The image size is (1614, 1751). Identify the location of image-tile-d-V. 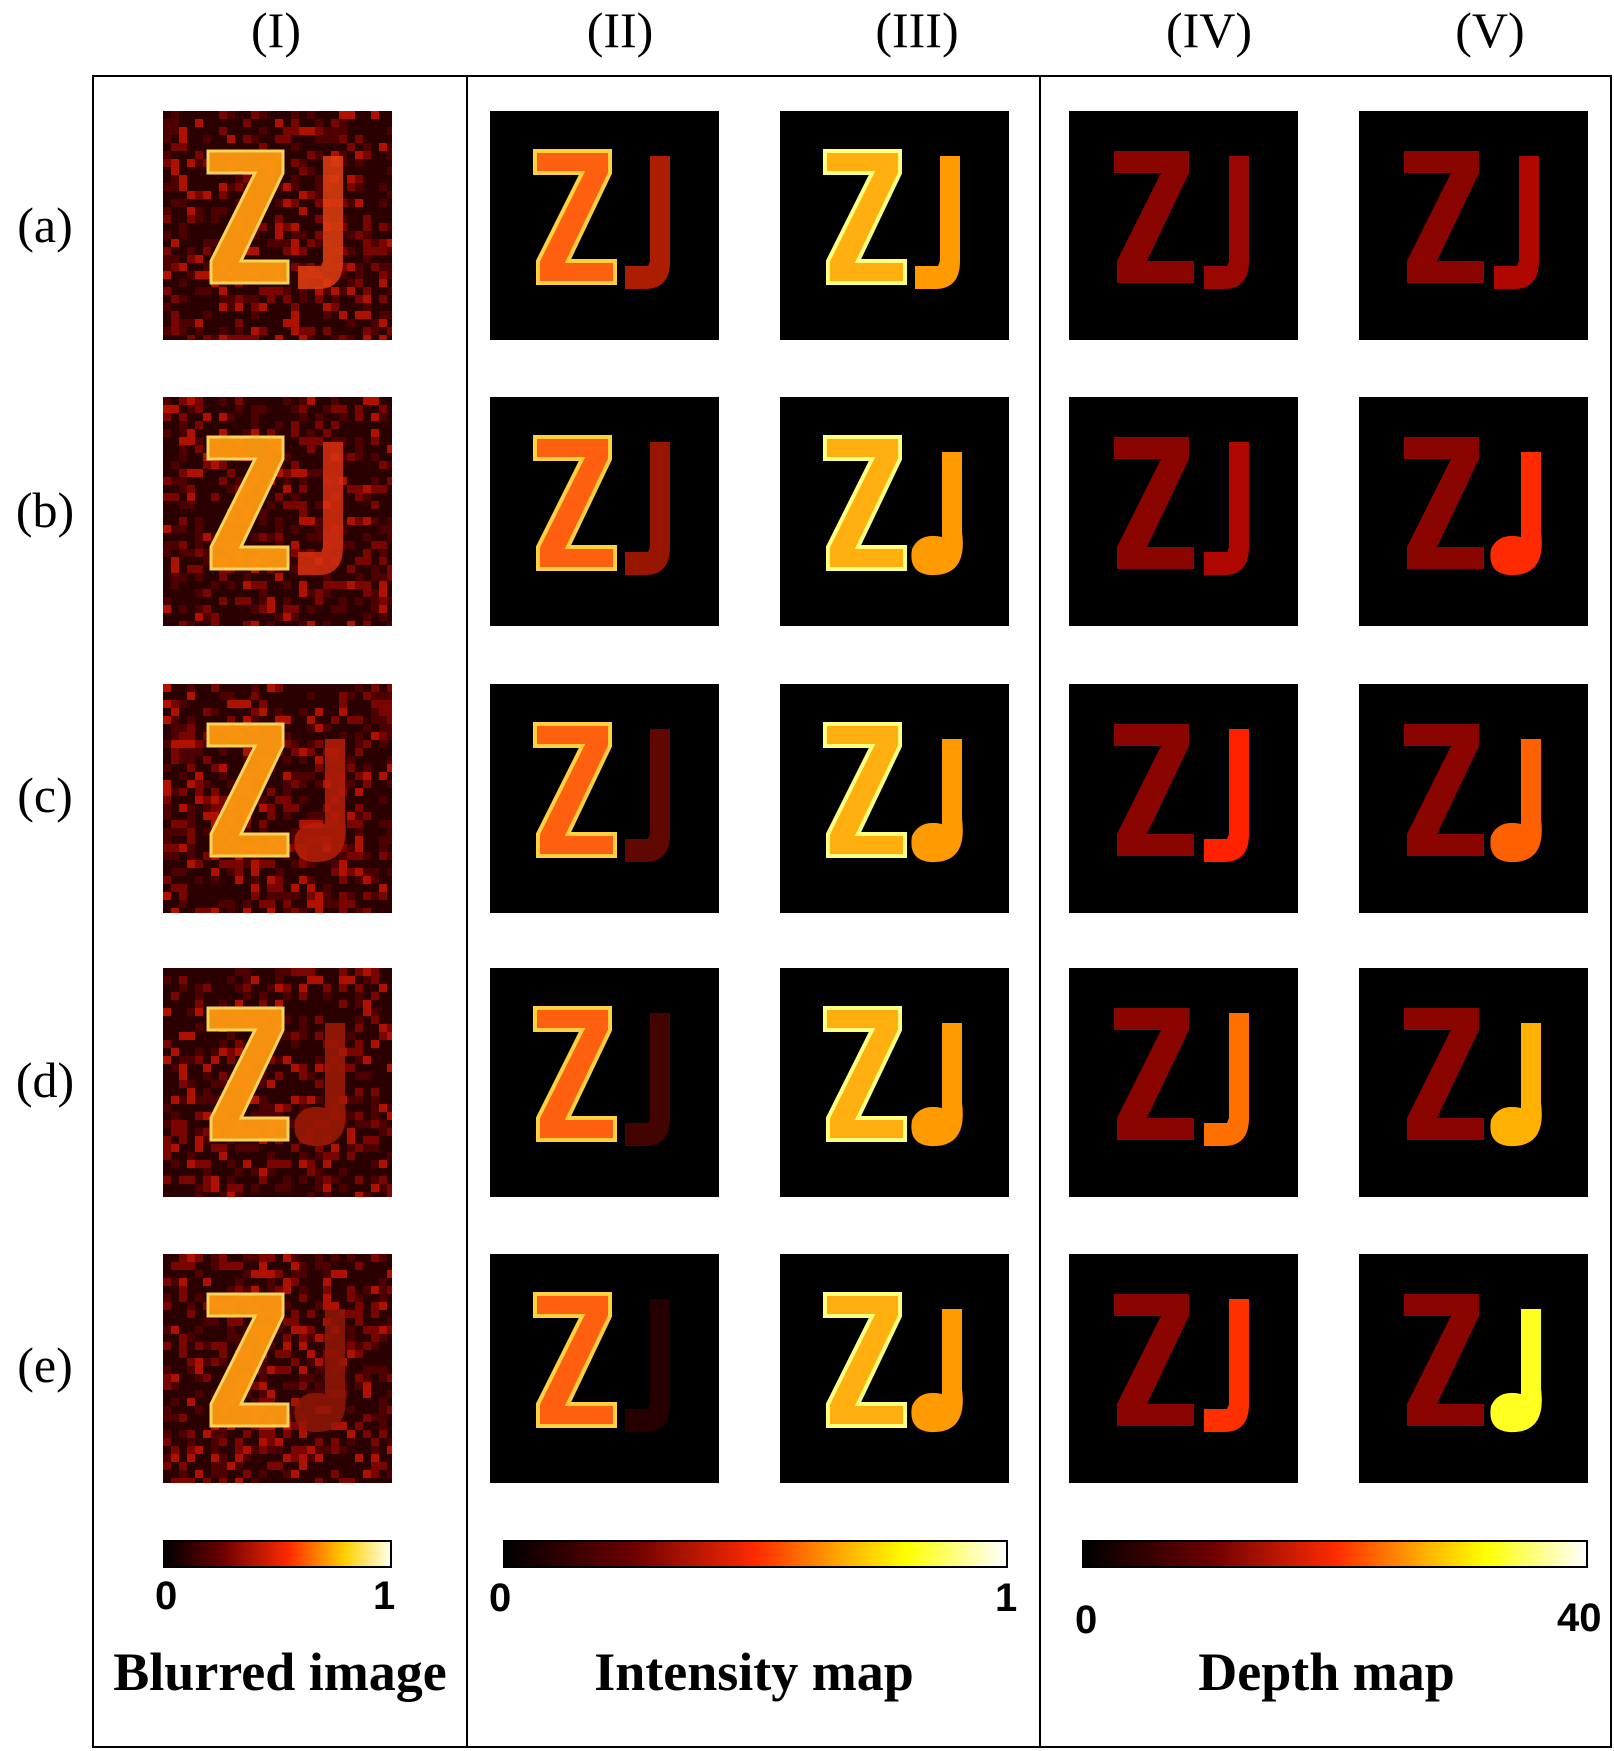
(1473, 1082).